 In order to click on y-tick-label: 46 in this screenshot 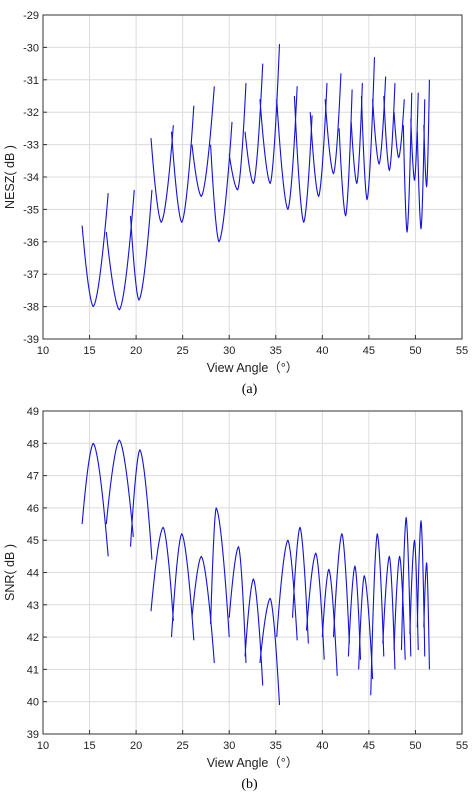, I will do `click(33, 509)`.